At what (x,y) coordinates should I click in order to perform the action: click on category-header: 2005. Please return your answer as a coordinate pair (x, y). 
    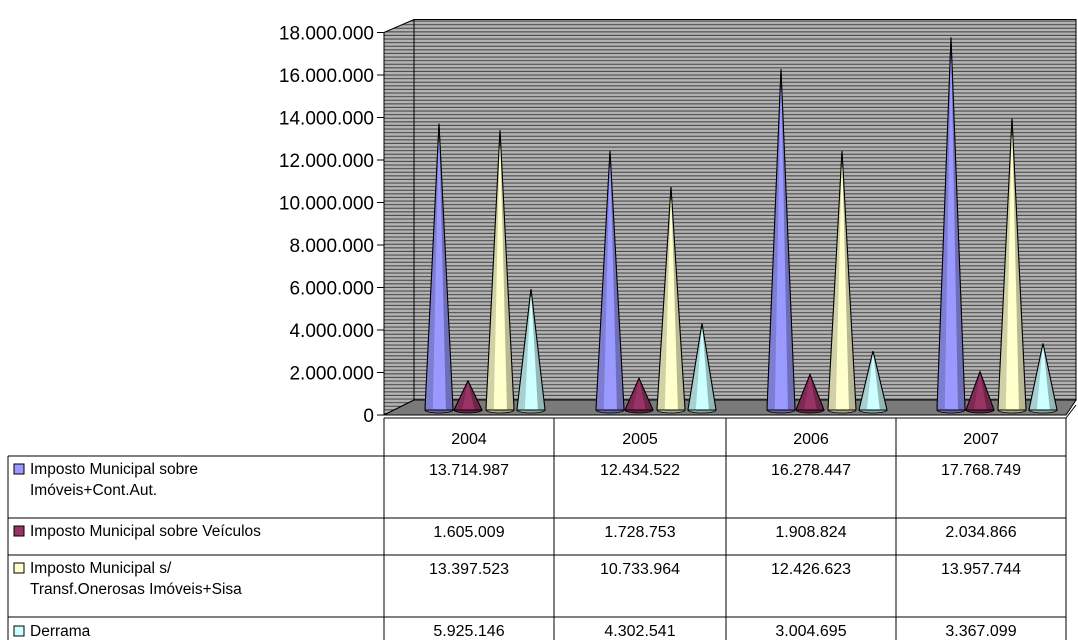
    Looking at the image, I should click on (640, 439).